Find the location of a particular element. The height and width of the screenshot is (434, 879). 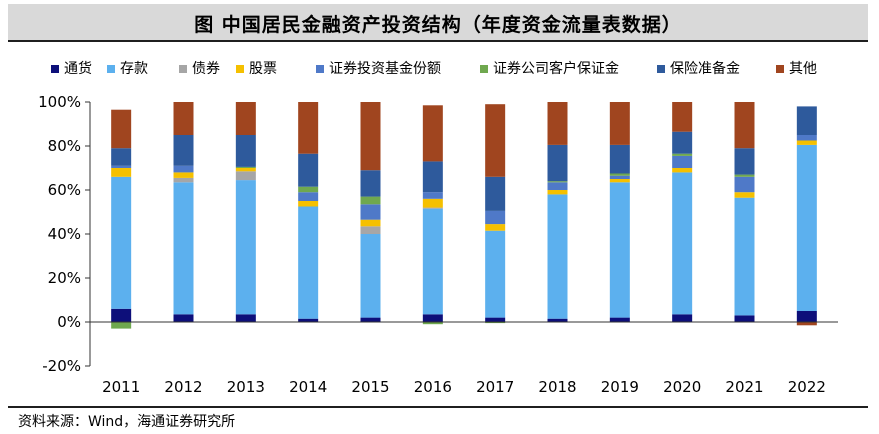

x-tick-label-0: 2011 is located at coordinates (121, 387).